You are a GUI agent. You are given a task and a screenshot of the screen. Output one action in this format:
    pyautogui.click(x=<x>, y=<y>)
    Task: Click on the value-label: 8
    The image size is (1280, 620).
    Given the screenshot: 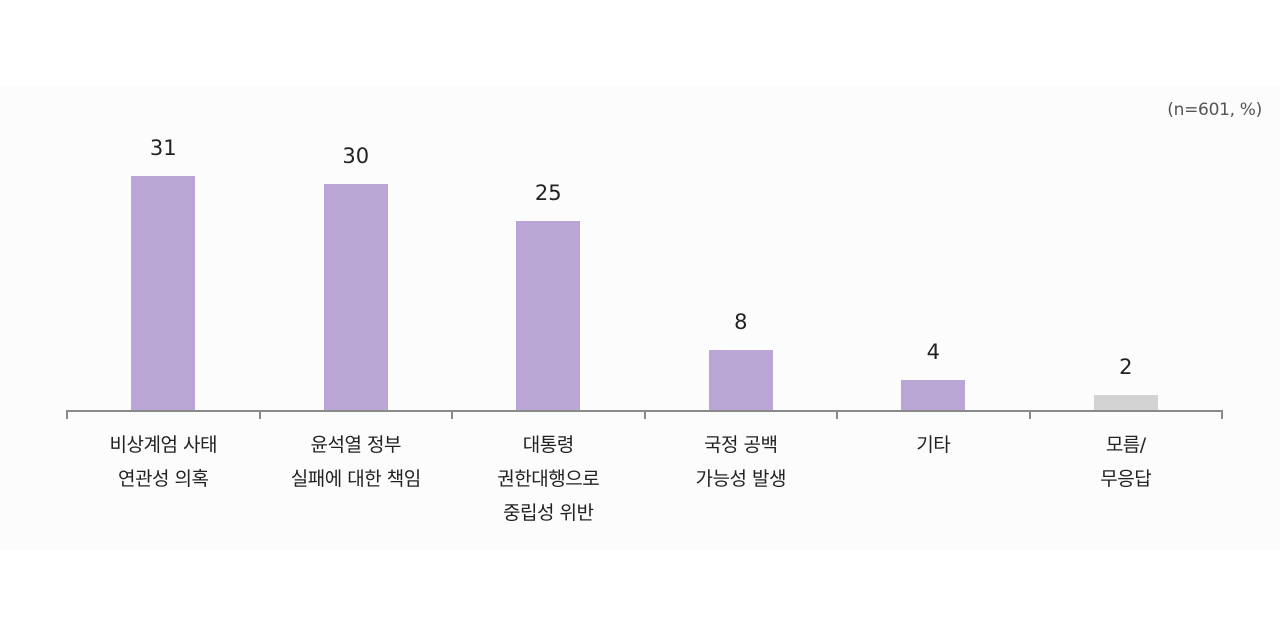 What is the action you would take?
    pyautogui.click(x=741, y=321)
    